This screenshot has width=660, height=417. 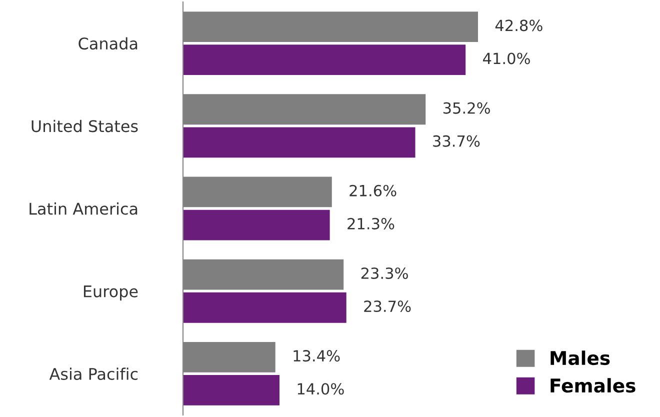 I want to click on legend-label: Males, so click(x=580, y=358).